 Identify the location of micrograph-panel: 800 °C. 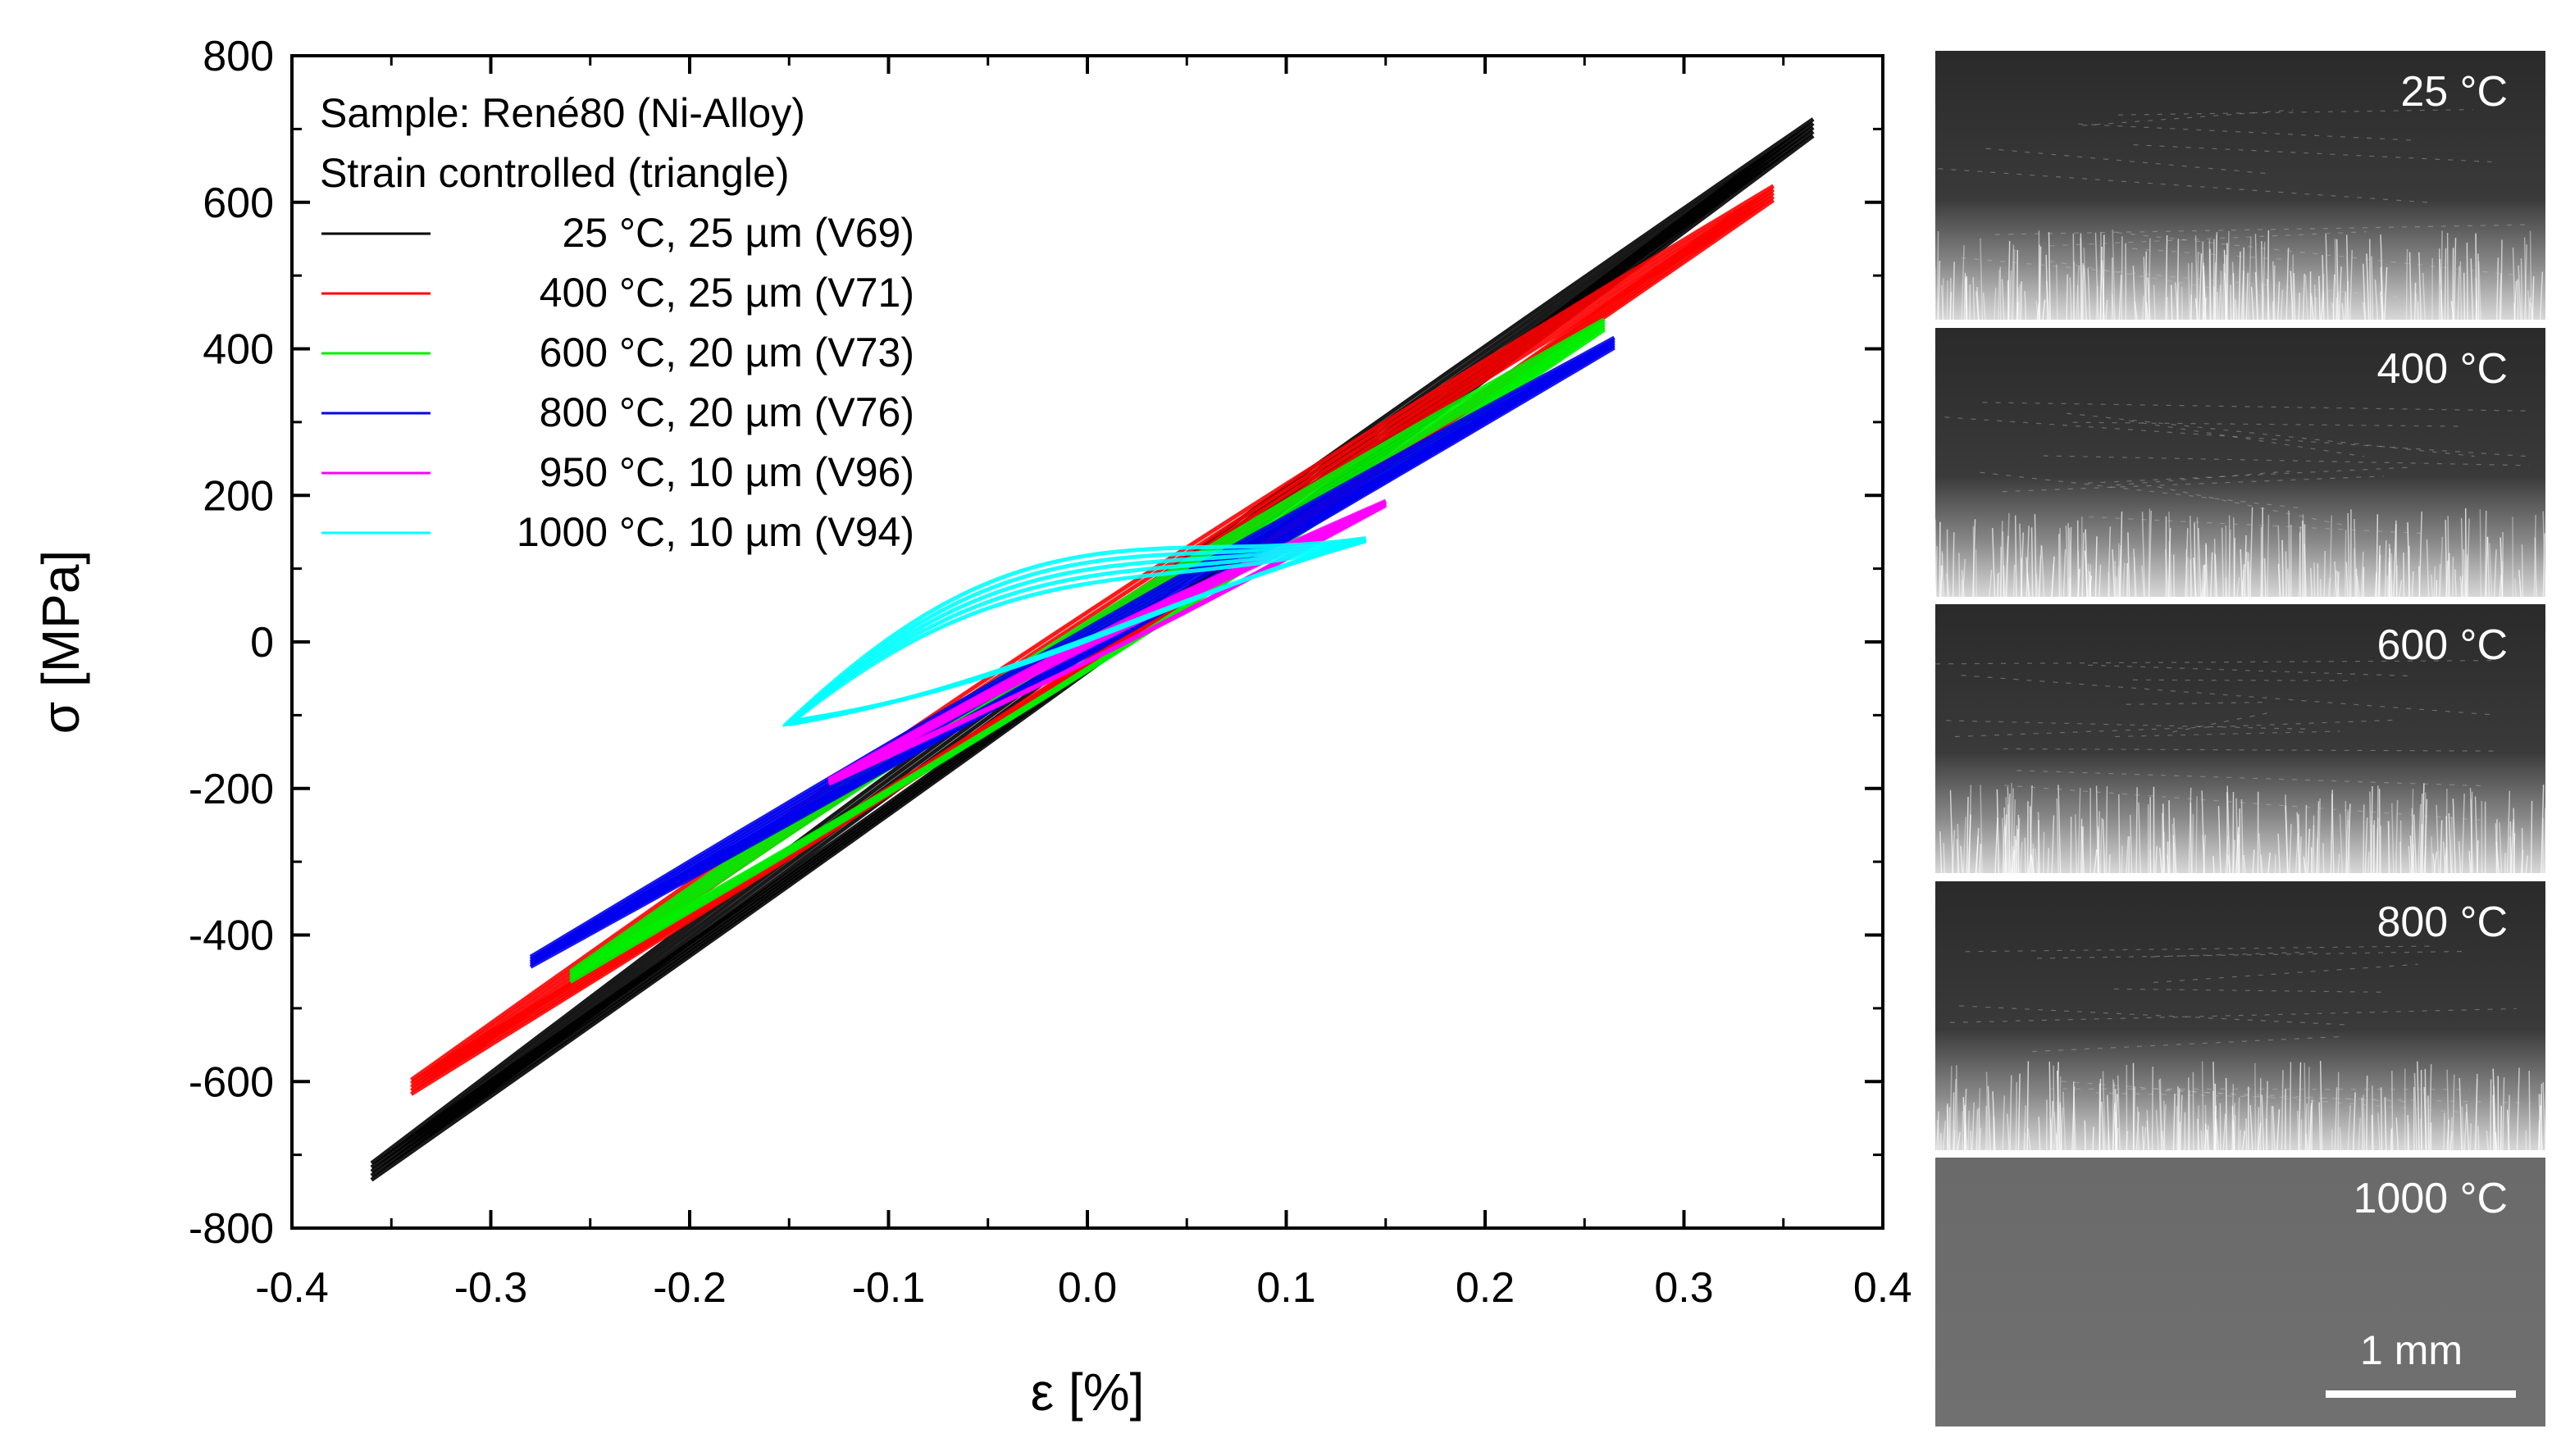
(2240, 1015).